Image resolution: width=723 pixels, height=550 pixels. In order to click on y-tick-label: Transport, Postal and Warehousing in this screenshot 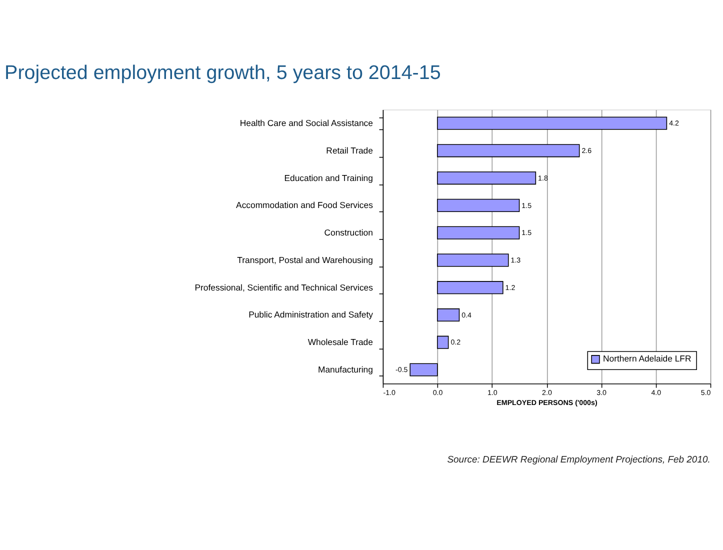, I will do `click(305, 259)`.